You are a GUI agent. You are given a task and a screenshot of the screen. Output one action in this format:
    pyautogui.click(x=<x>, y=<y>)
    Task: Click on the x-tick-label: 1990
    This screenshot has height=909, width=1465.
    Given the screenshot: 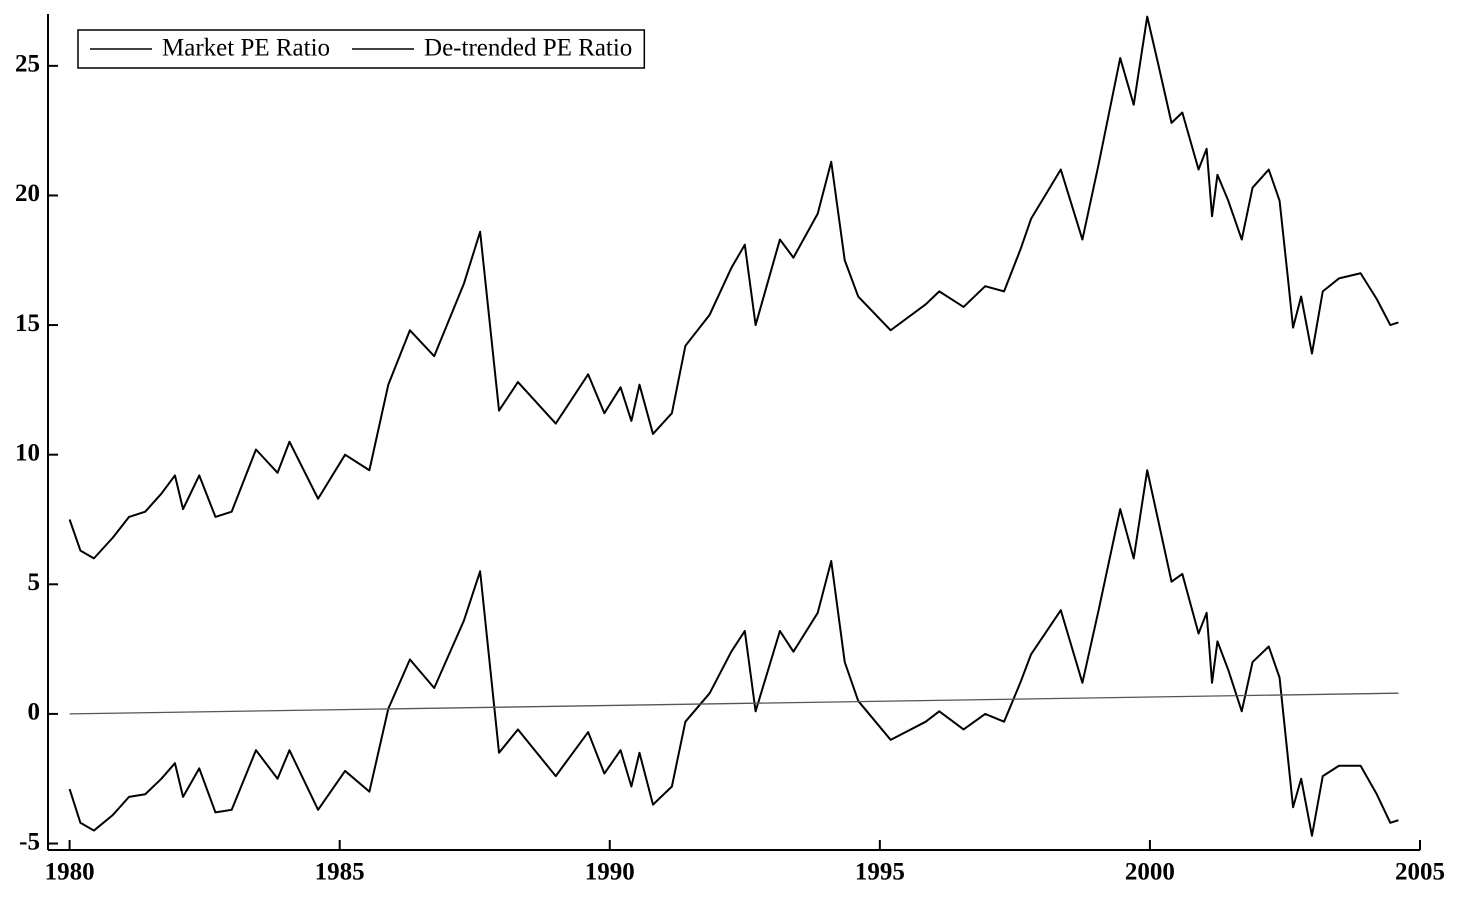 What is the action you would take?
    pyautogui.click(x=610, y=872)
    